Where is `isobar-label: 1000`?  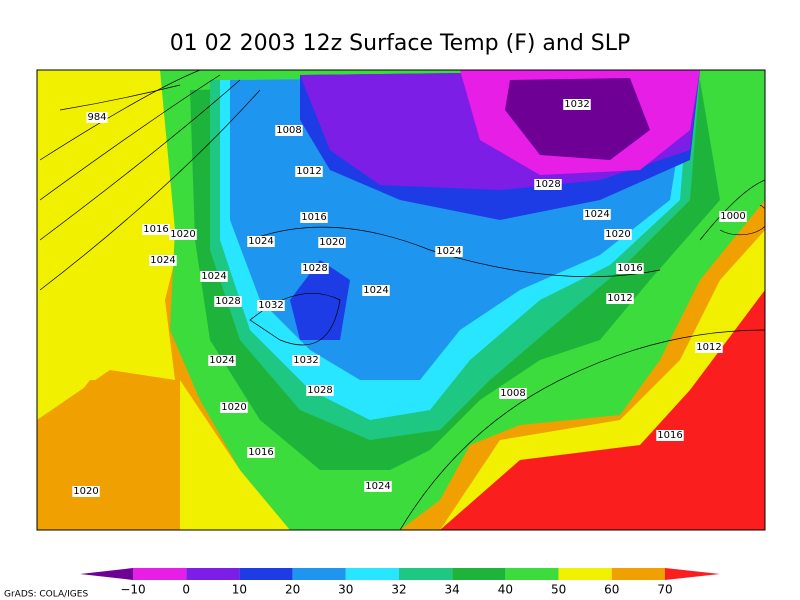 isobar-label: 1000 is located at coordinates (732, 216).